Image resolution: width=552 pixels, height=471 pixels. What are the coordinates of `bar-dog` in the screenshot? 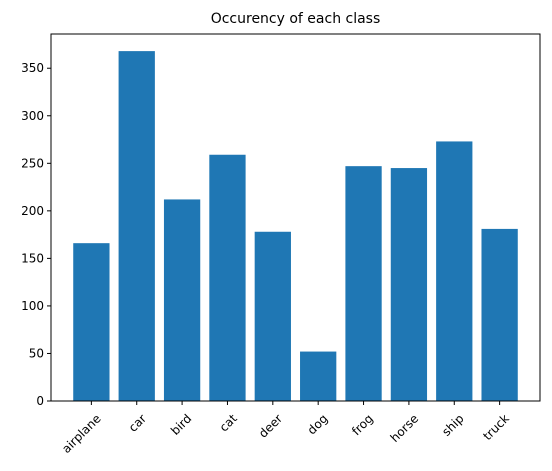 It's located at (318, 376).